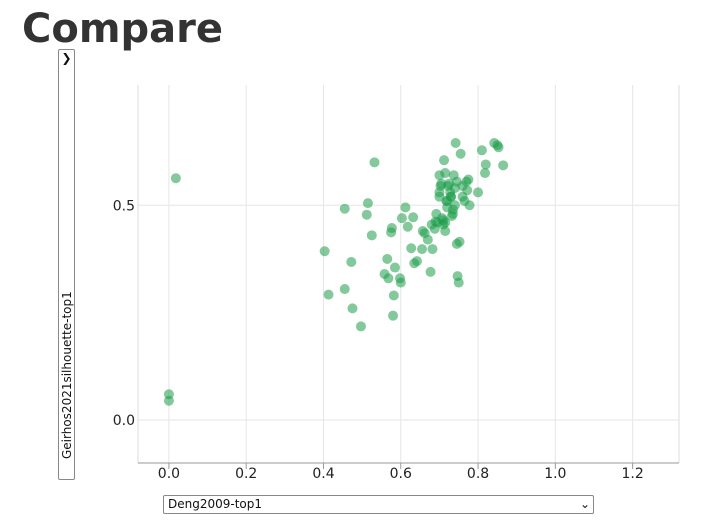 The height and width of the screenshot is (532, 709). Describe the element at coordinates (66, 58) in the screenshot. I see `chevron-right-icon: ❯` at that location.